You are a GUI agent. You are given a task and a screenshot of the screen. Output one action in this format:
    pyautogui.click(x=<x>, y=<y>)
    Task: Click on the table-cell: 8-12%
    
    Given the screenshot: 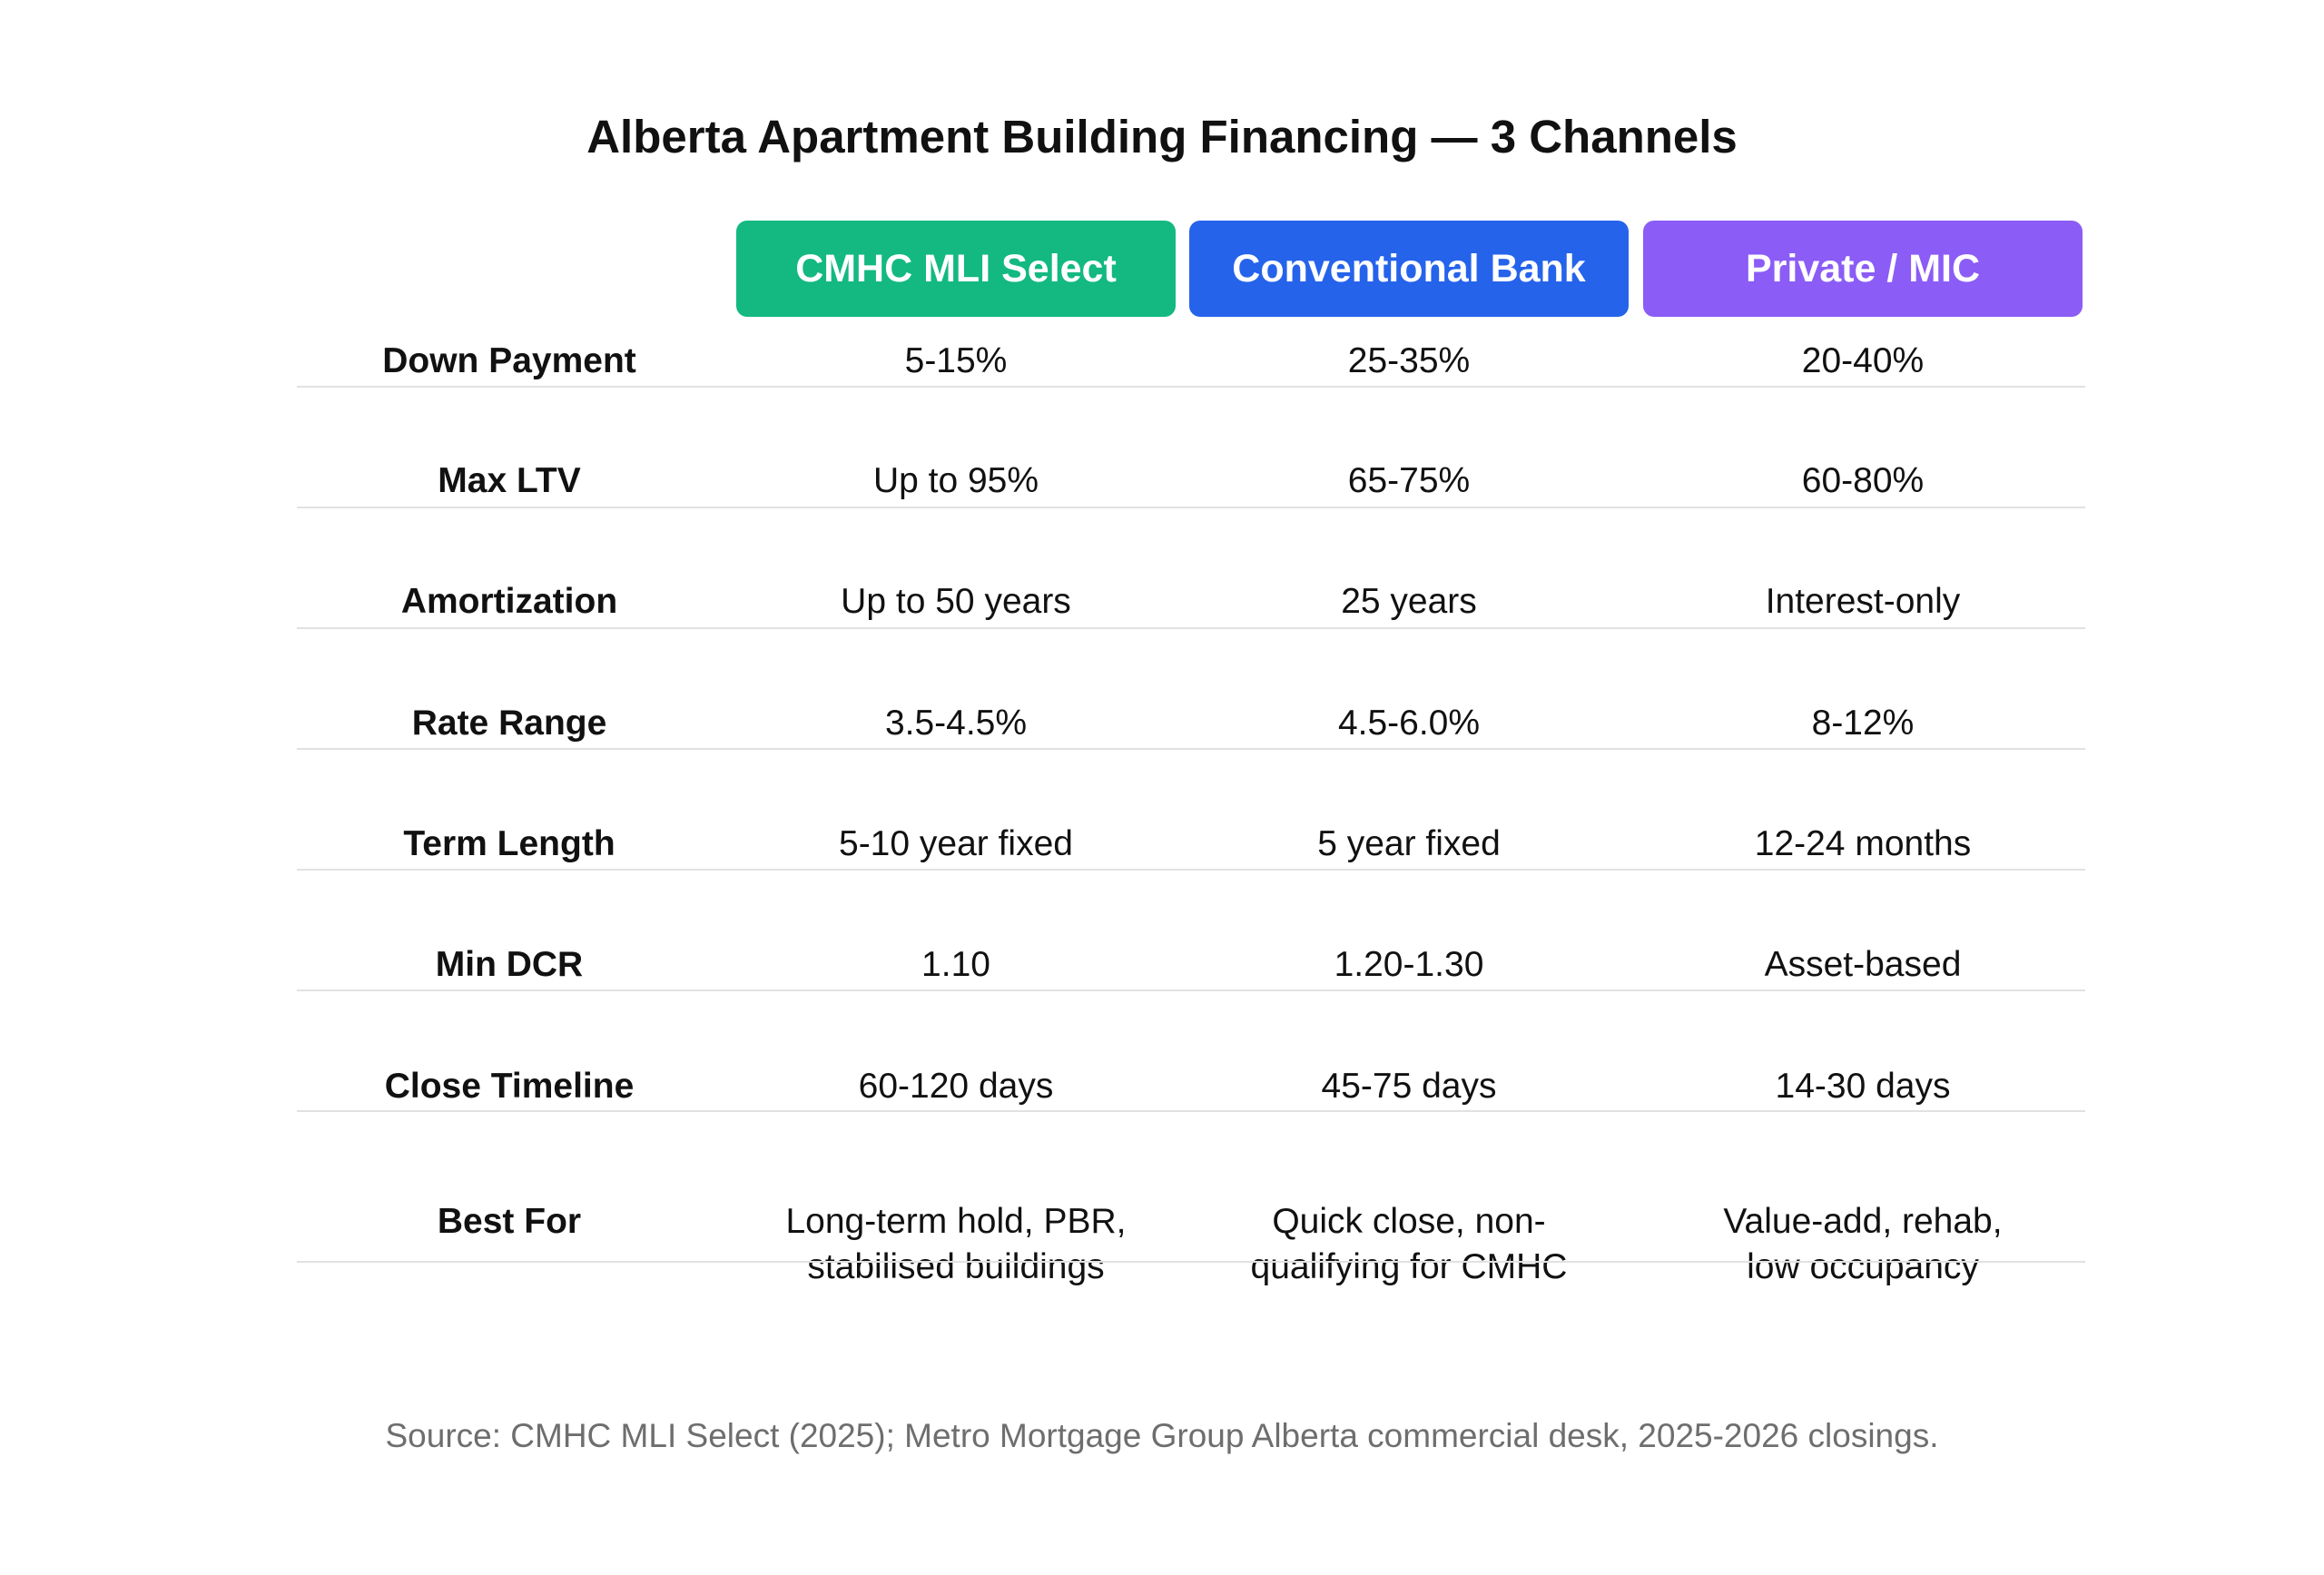 What is the action you would take?
    pyautogui.click(x=1863, y=724)
    